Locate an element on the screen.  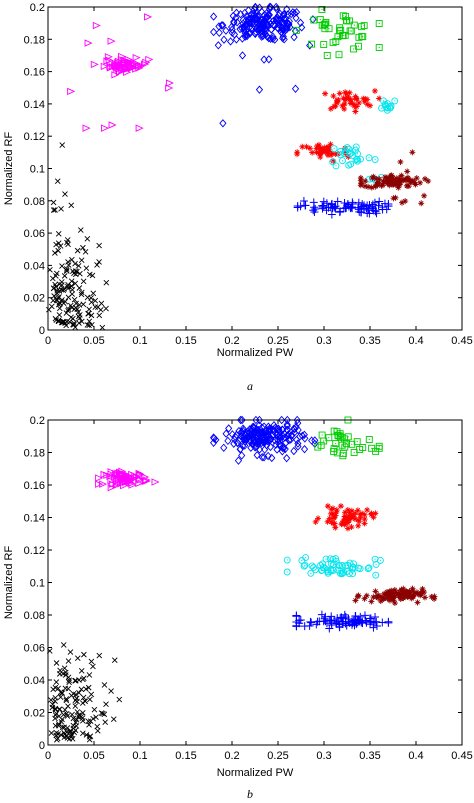
y-tick-label: 0.14 is located at coordinates (34, 105).